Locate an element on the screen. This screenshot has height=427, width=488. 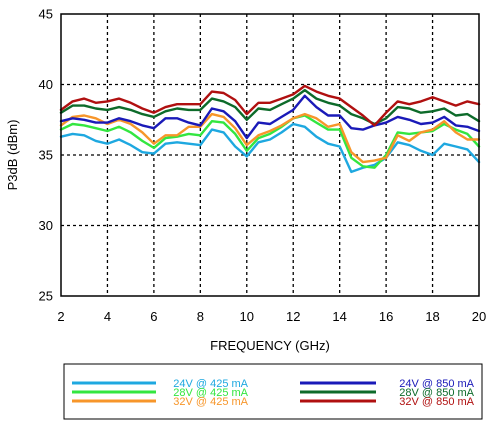
y-axis-label: P3dB (dBm) is located at coordinates (12, 155).